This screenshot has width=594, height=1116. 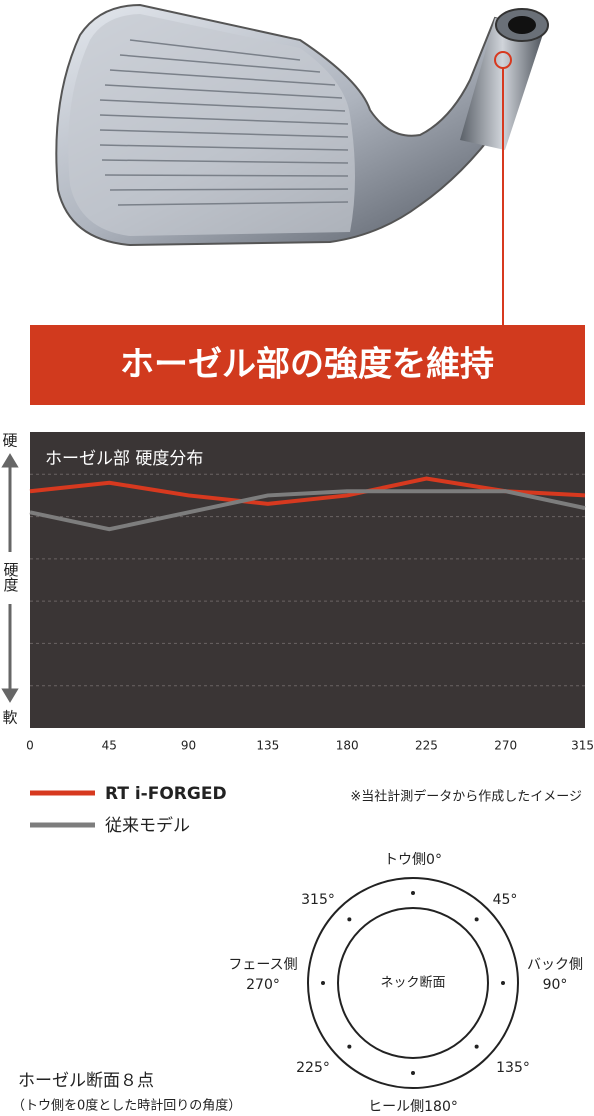 What do you see at coordinates (9, 718) in the screenshot?
I see `y-axis-bottom: 軟` at bounding box center [9, 718].